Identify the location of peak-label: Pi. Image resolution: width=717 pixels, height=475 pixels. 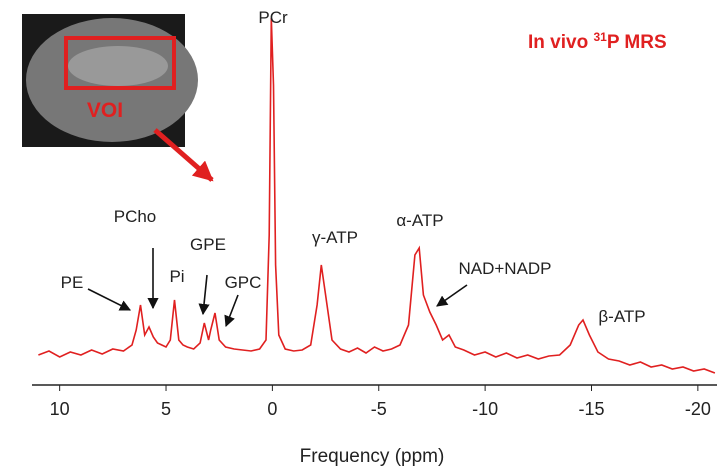
(176, 276).